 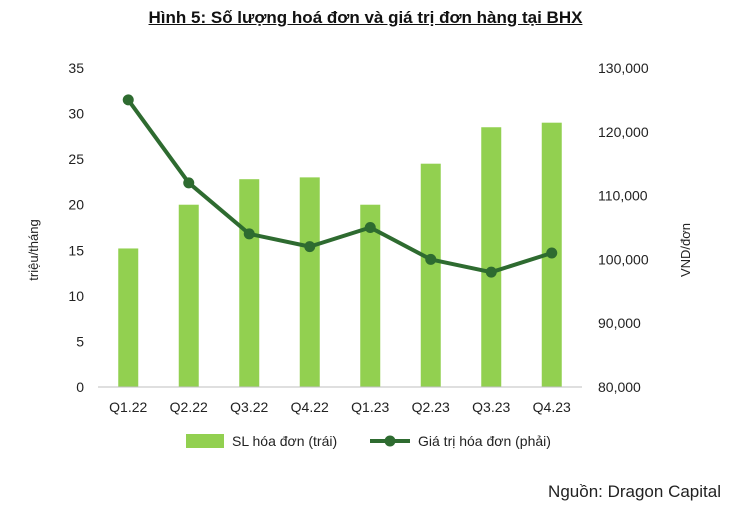 I want to click on bar-Q3.23, so click(x=491, y=257).